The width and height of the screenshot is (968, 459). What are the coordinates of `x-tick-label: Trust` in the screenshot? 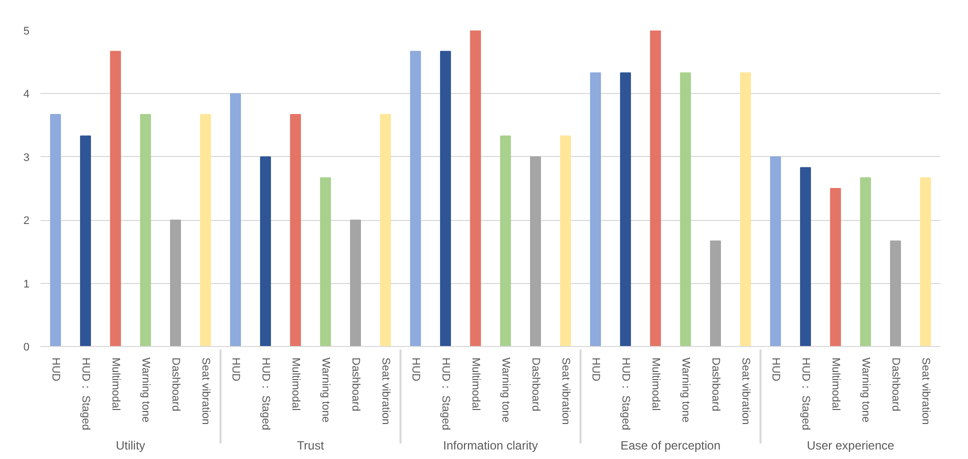 It's located at (311, 445).